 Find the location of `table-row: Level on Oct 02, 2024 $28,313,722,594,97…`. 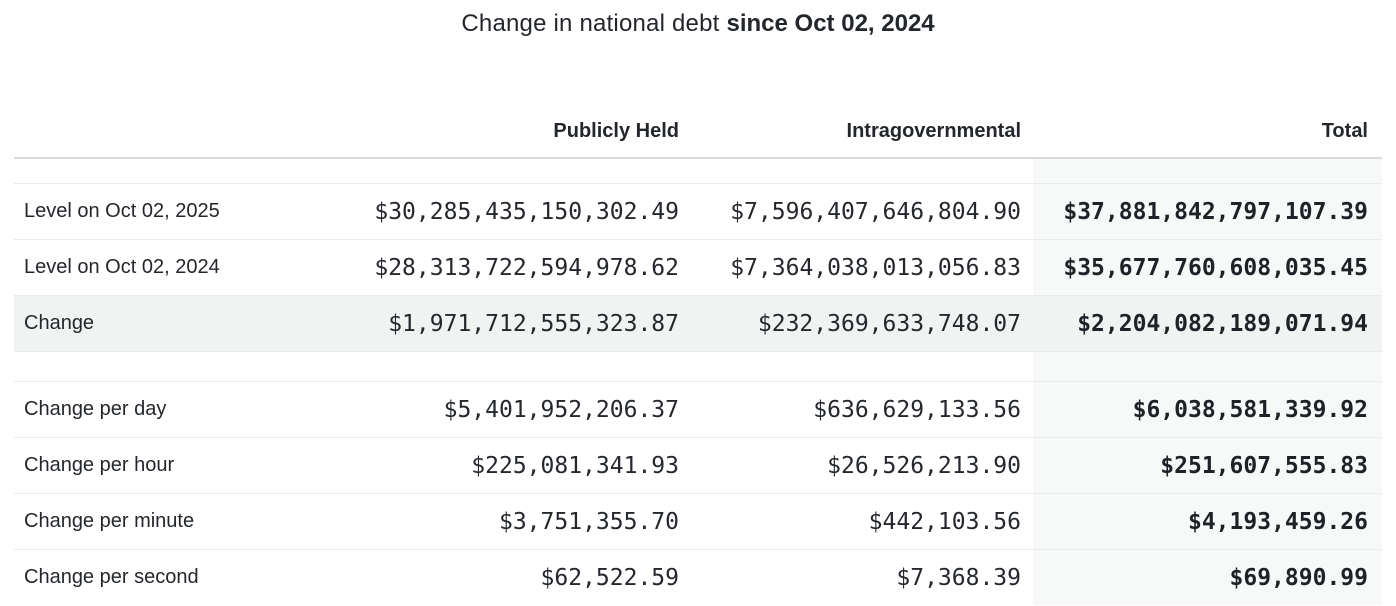

table-row: Level on Oct 02, 2024 $28,313,722,594,97… is located at coordinates (698, 267).